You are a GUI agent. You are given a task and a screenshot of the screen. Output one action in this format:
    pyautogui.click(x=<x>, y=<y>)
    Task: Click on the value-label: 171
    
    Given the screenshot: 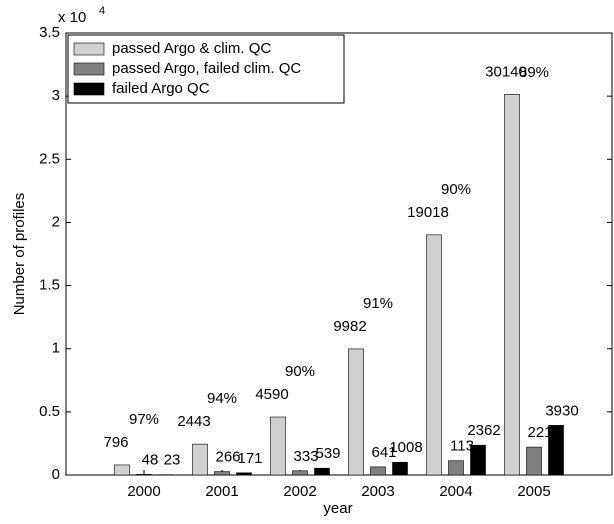 What is the action you would take?
    pyautogui.click(x=249, y=458)
    